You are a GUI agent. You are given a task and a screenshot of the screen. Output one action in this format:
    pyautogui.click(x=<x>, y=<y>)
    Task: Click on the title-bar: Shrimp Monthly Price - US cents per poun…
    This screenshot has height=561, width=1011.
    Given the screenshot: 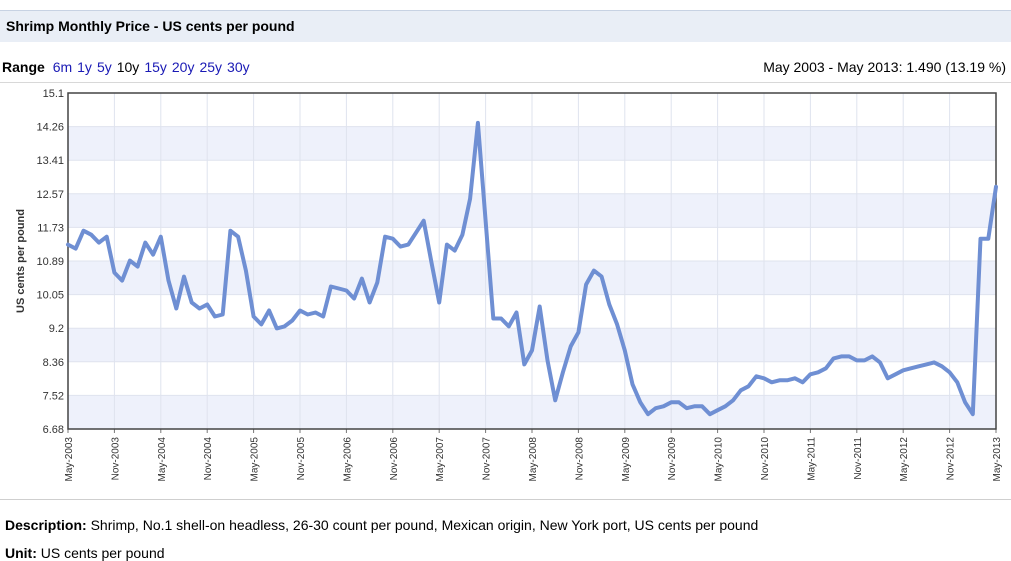 What is the action you would take?
    pyautogui.click(x=505, y=26)
    